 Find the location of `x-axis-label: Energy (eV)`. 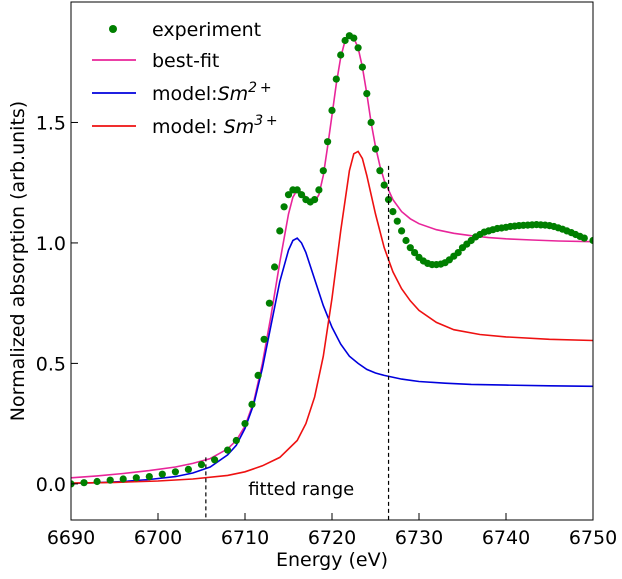

x-axis-label: Energy (eV) is located at coordinates (332, 560).